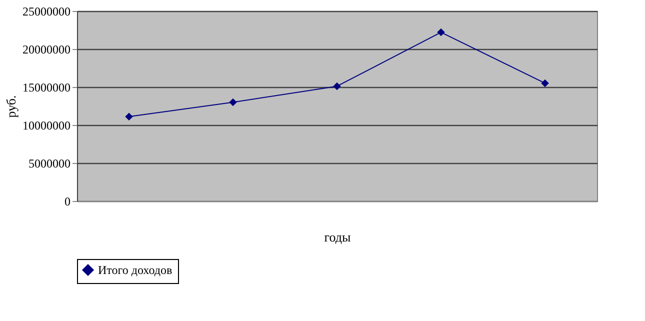  What do you see at coordinates (67, 201) in the screenshot?
I see `y-tick-label: 0` at bounding box center [67, 201].